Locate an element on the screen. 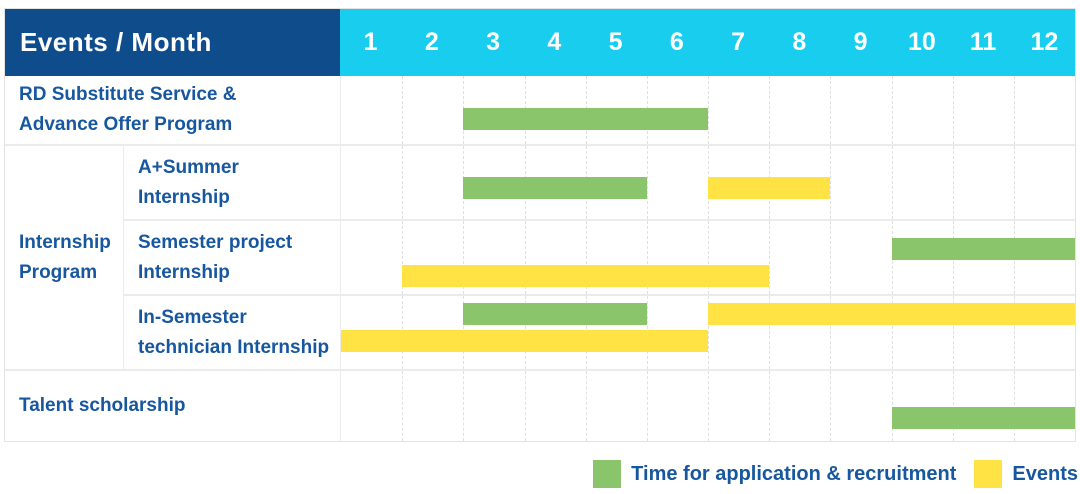 This screenshot has height=494, width=1080. chart-row-in-semester-technician is located at coordinates (707, 333).